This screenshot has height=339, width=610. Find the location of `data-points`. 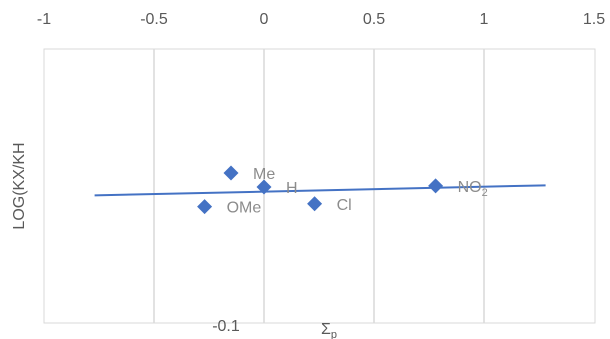

data-points is located at coordinates (320, 190).